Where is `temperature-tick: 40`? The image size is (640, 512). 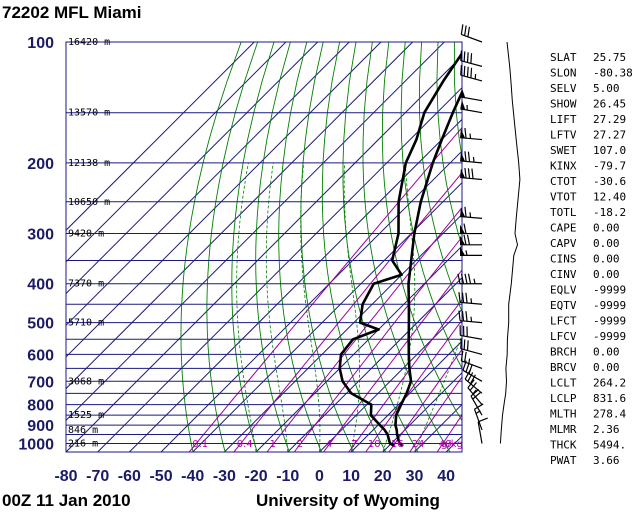
temperature-tick: 40 is located at coordinates (446, 476).